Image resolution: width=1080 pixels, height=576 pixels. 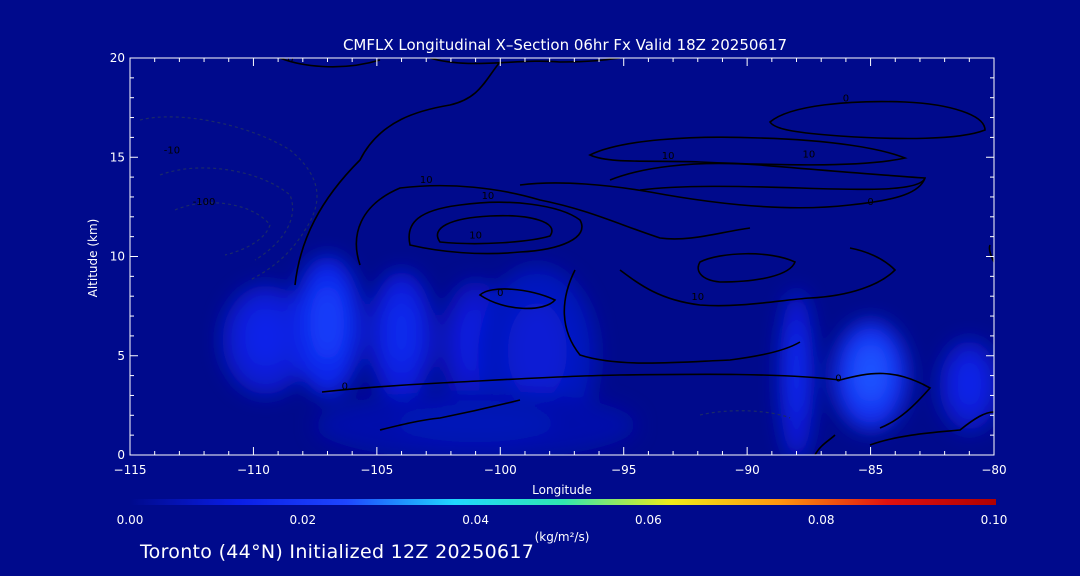 I want to click on x-tick-label: −100, so click(x=500, y=470).